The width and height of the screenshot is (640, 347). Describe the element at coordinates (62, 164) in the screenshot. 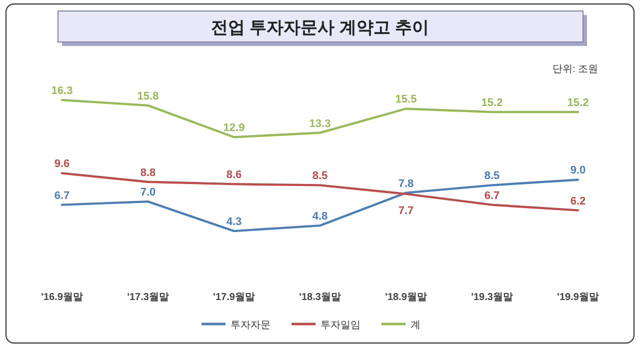

I see `data-label: 9.6` at that location.